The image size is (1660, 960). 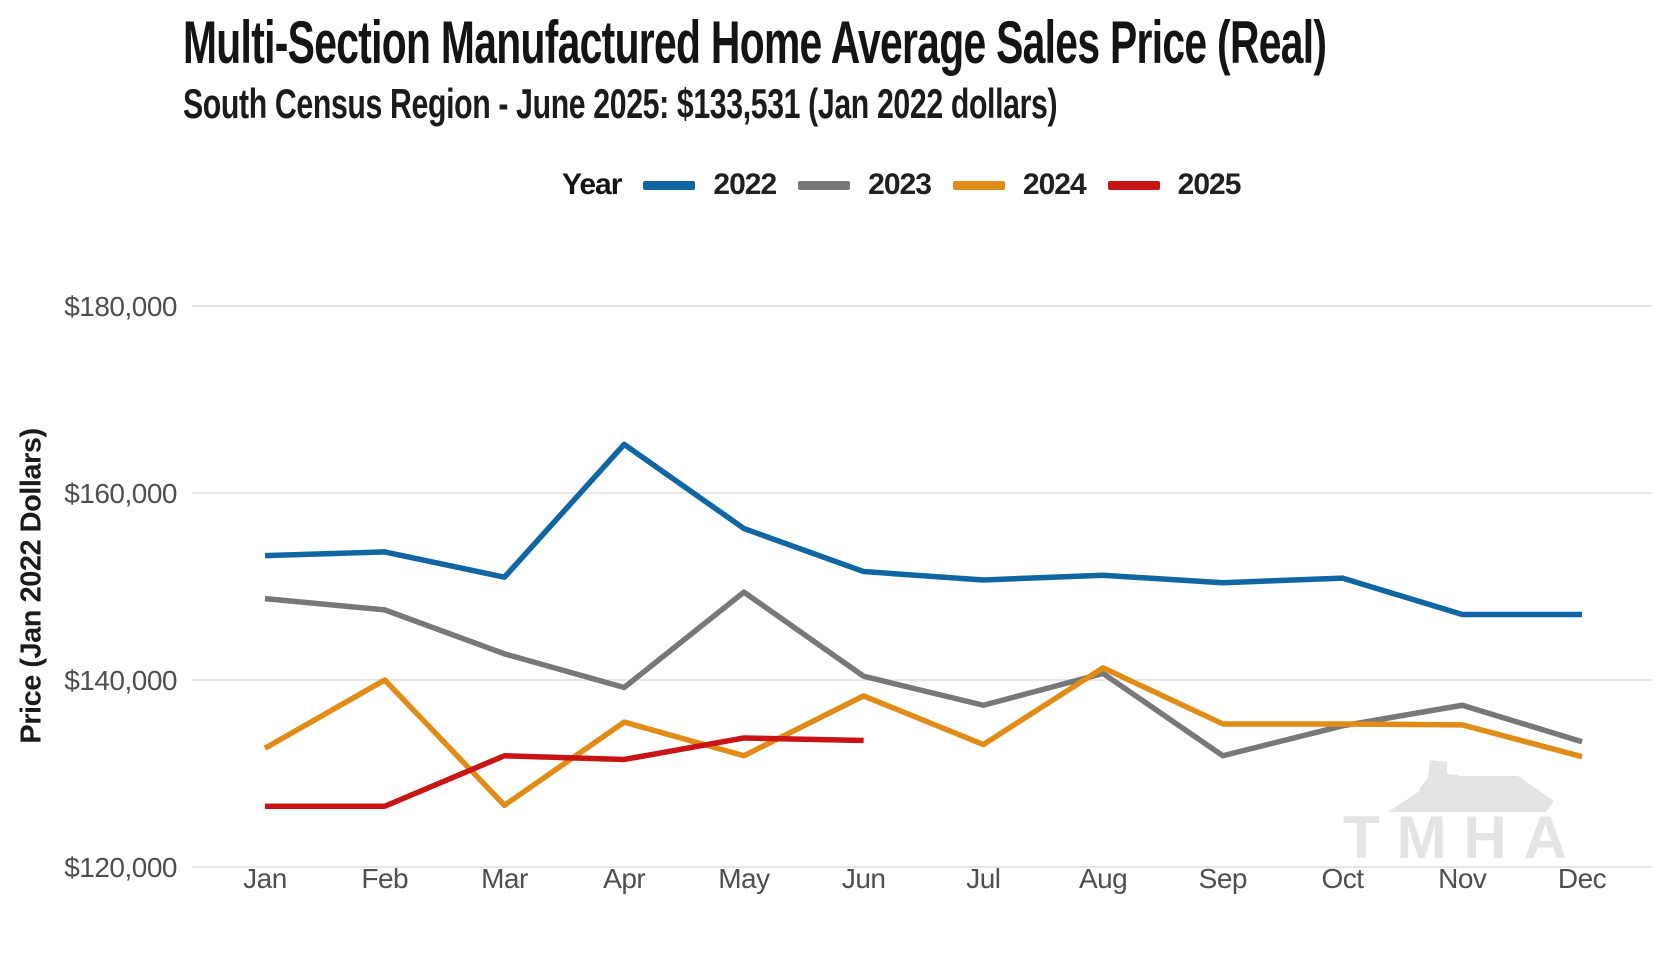 What do you see at coordinates (120, 587) in the screenshot?
I see `y-axis-tick-labels: $180,000 $160,000 $140,000 $120,000` at bounding box center [120, 587].